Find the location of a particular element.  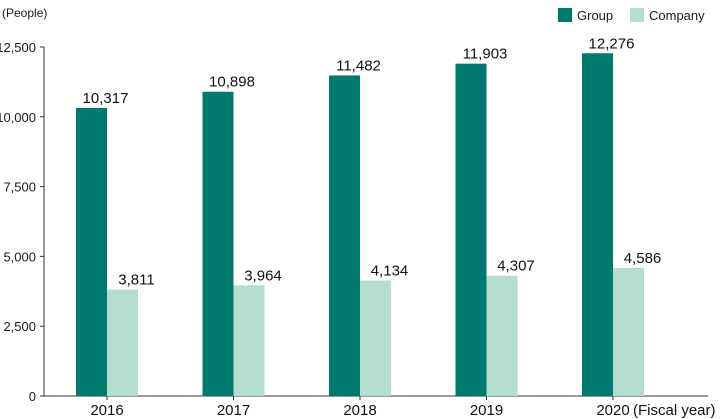

y-tick-label: 5,000 is located at coordinates (19, 256).